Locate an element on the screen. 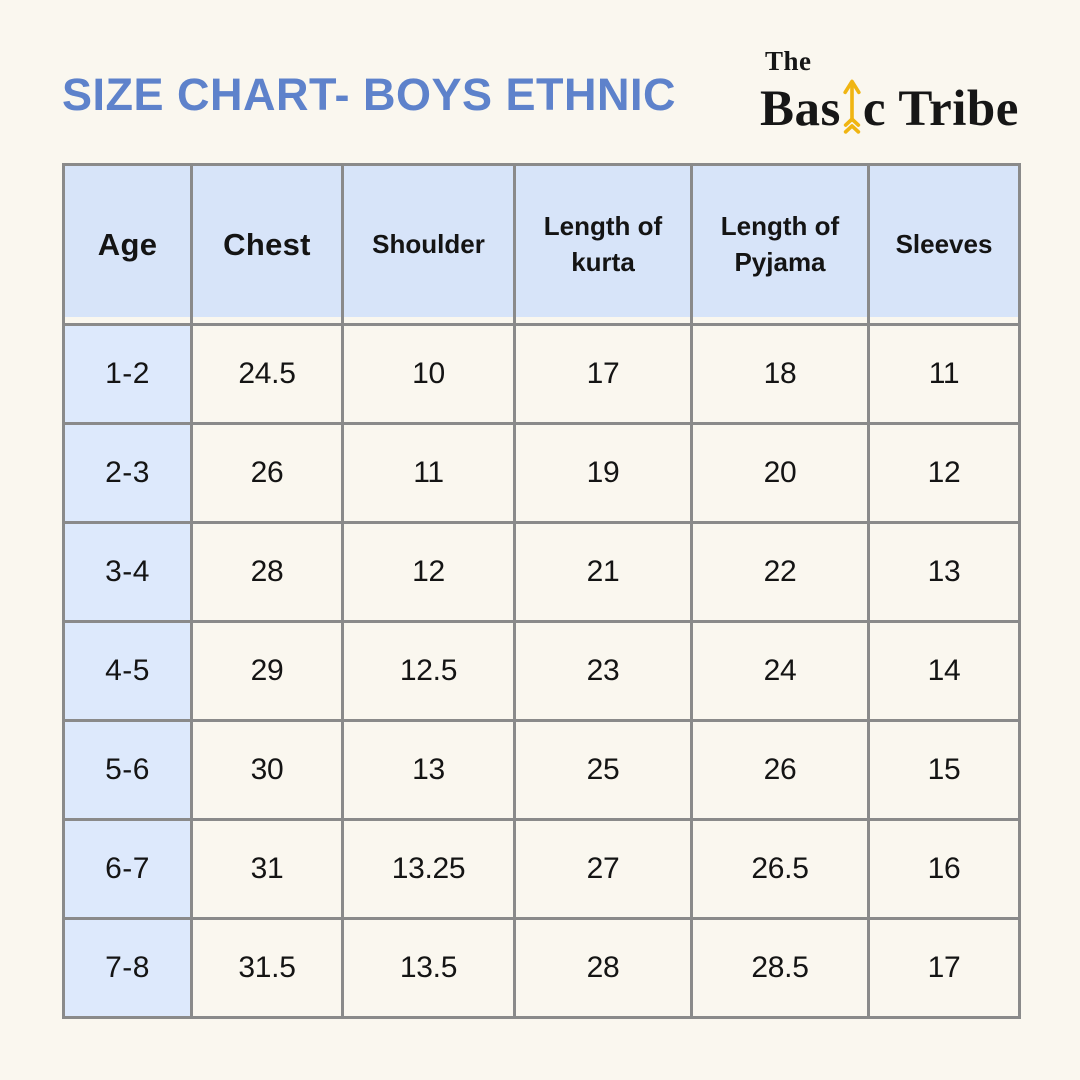 The image size is (1080, 1080). kurta-length-cell: 27 is located at coordinates (603, 869).